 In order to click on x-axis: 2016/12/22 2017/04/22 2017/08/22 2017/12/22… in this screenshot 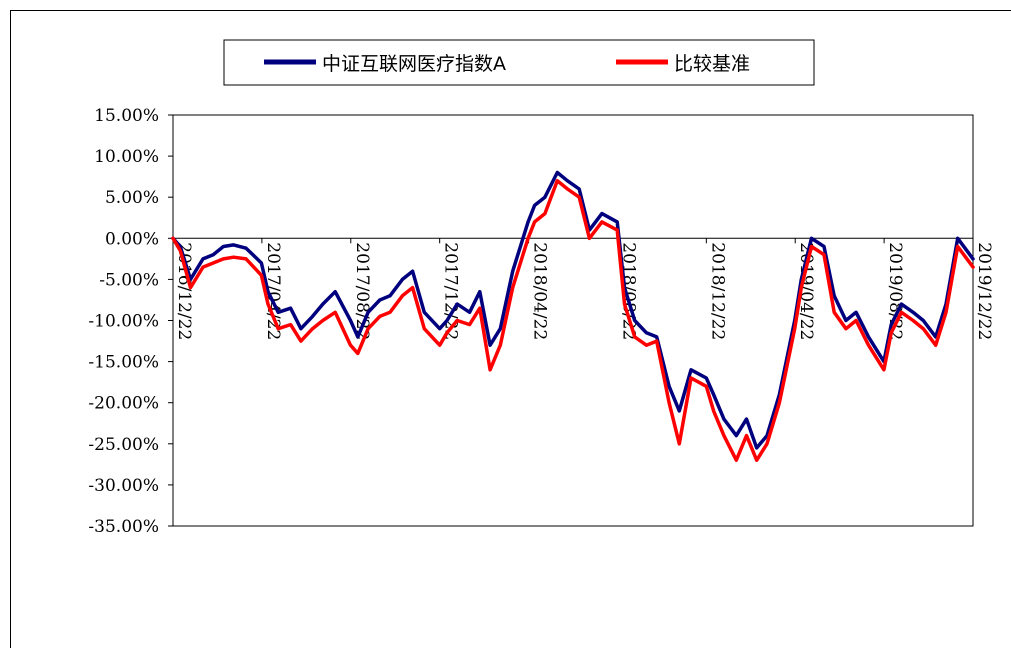, I will do `click(583, 289)`.